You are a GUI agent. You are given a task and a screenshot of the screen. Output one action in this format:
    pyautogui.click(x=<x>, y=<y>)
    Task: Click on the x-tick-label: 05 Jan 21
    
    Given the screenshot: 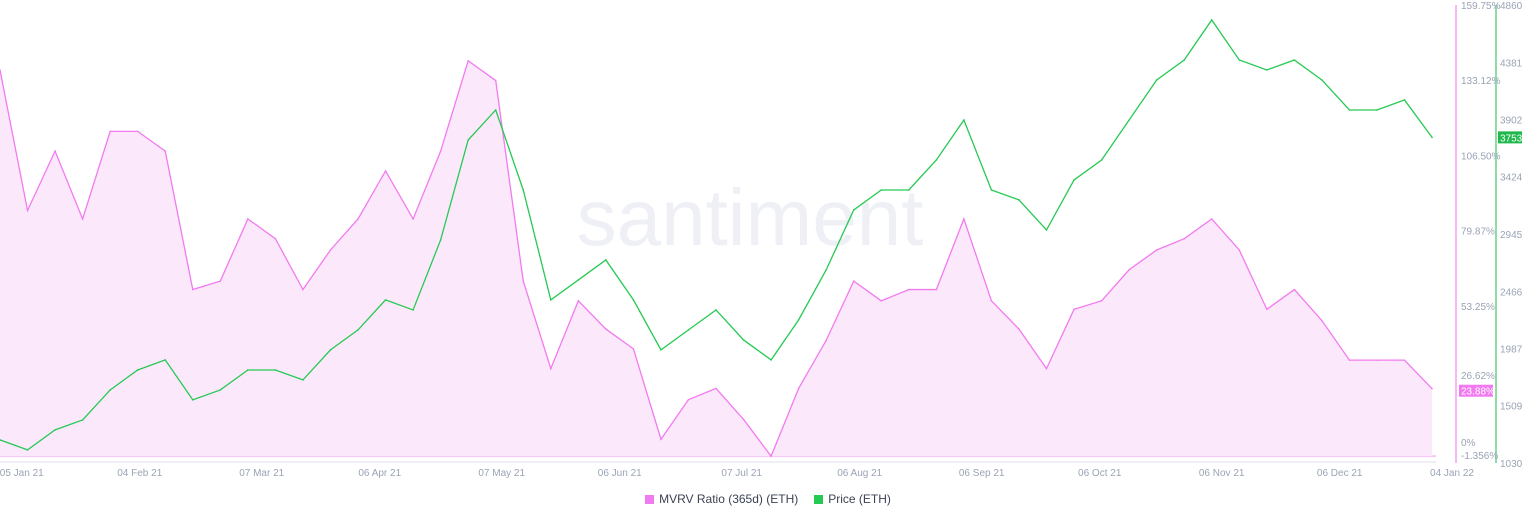 What is the action you would take?
    pyautogui.click(x=22, y=473)
    